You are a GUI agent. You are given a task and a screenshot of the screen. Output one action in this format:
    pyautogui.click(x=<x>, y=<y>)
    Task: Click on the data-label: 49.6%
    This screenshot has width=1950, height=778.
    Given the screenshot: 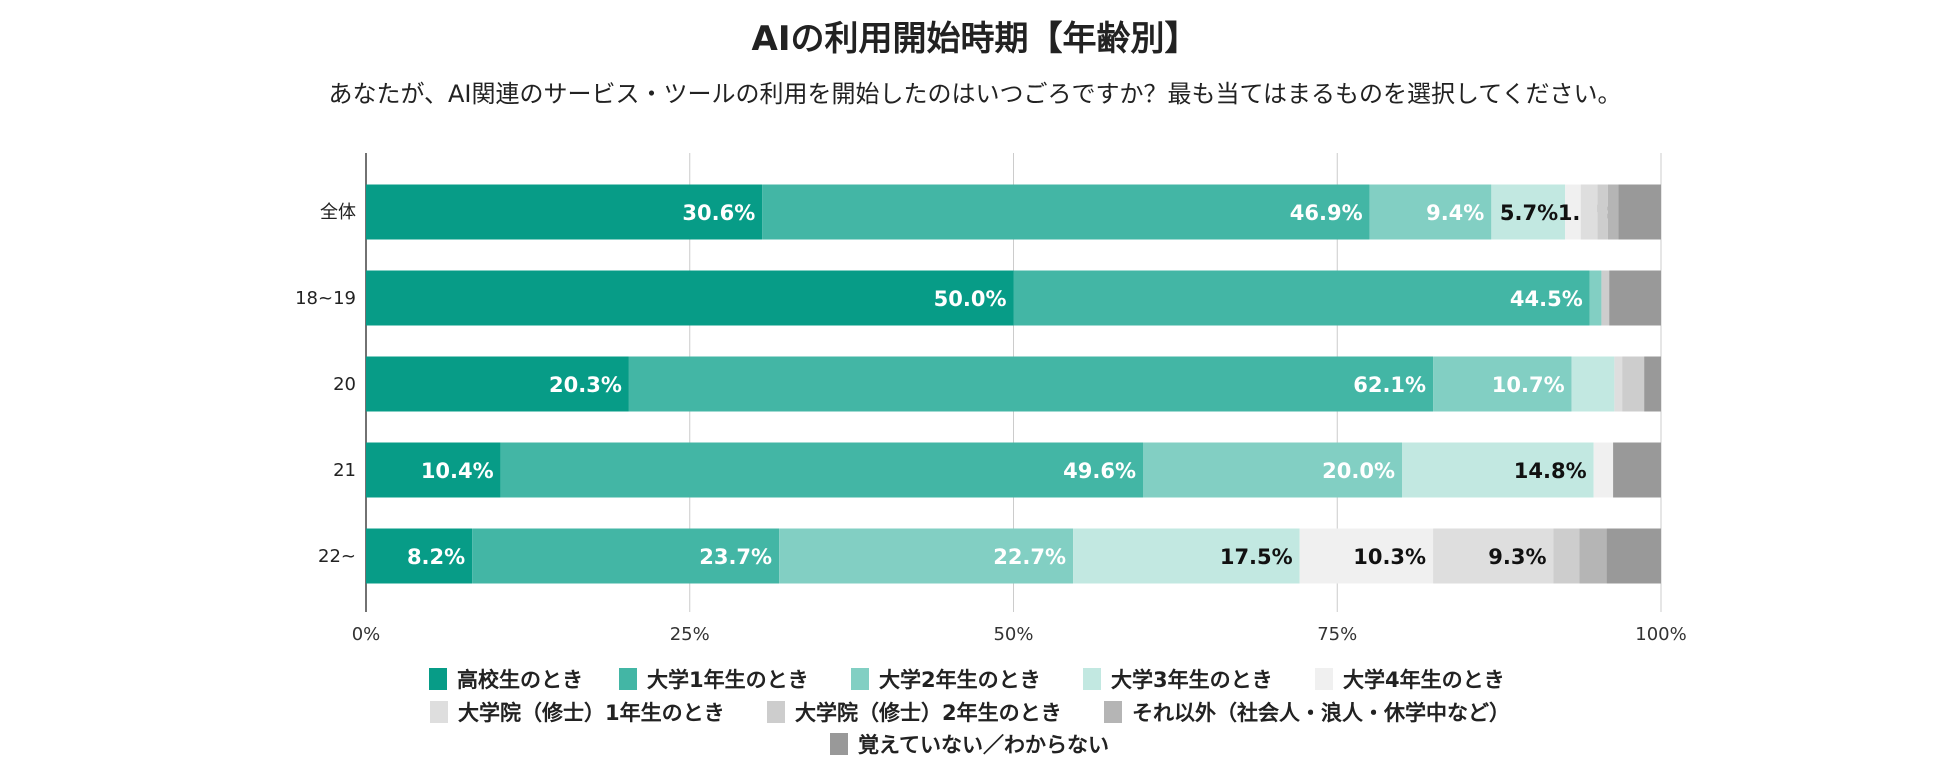 What is the action you would take?
    pyautogui.click(x=1099, y=471)
    